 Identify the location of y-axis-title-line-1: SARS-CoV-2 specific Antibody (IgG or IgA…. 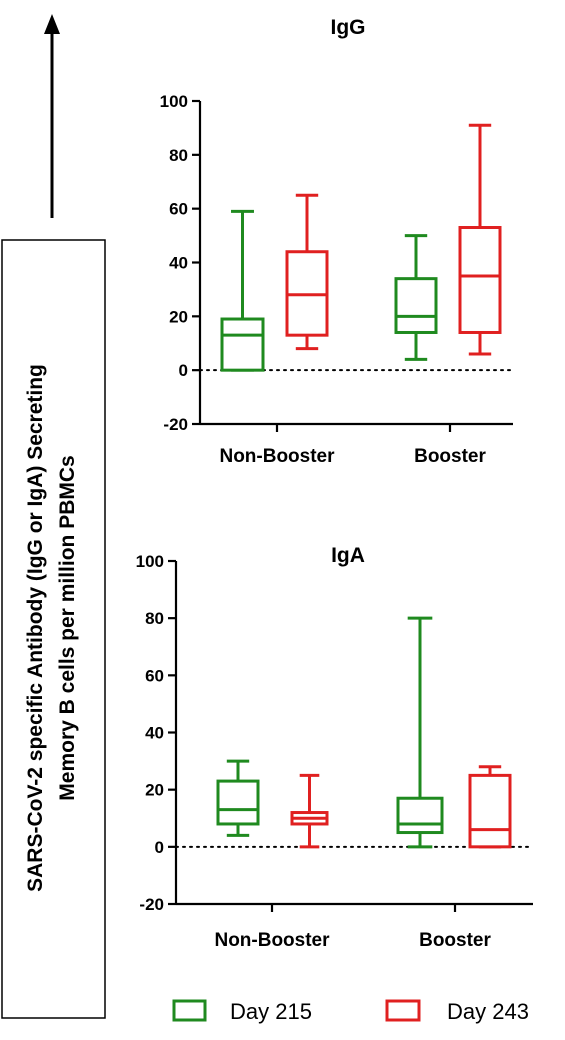
(35, 628).